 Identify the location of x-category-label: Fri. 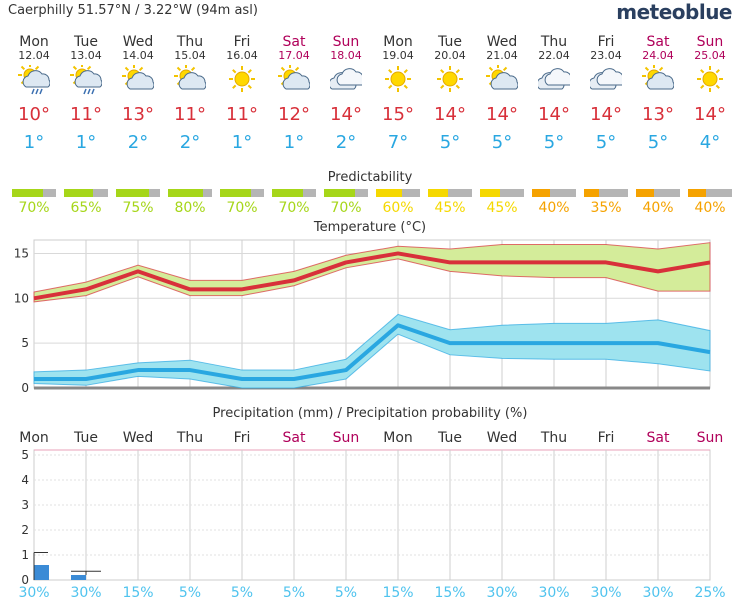
(242, 438).